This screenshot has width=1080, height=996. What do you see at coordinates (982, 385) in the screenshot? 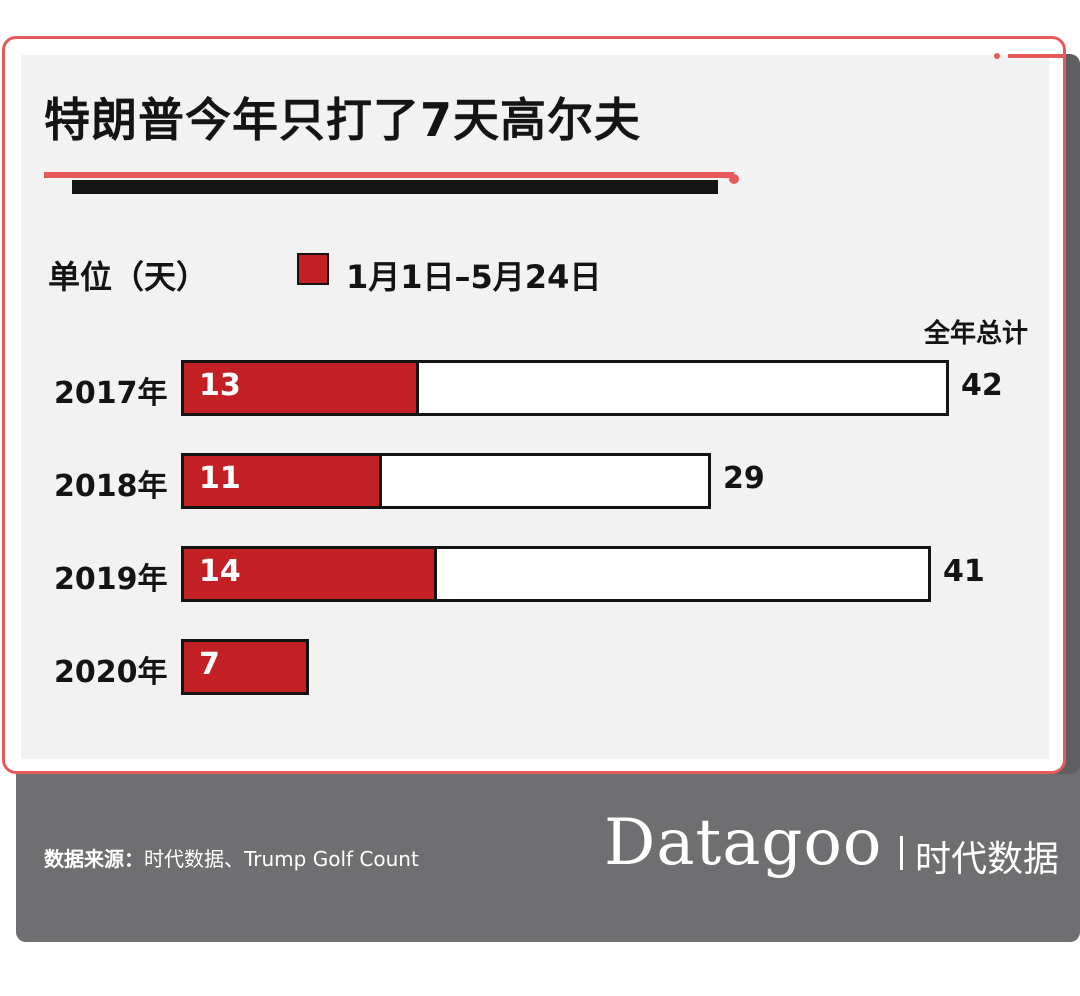
I see `total-value-label: 42` at bounding box center [982, 385].